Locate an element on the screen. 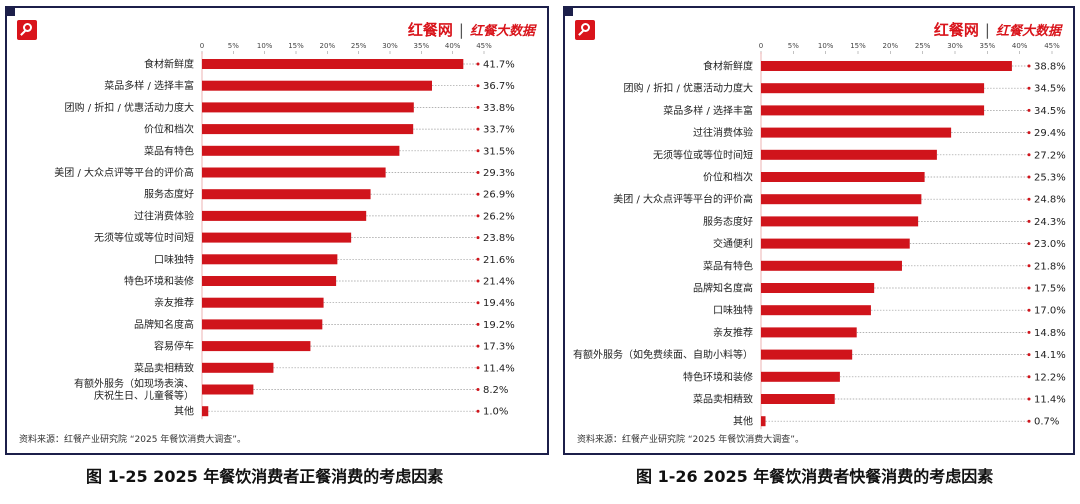 The width and height of the screenshot is (1080, 504). value-label: 34.5% is located at coordinates (1050, 89).